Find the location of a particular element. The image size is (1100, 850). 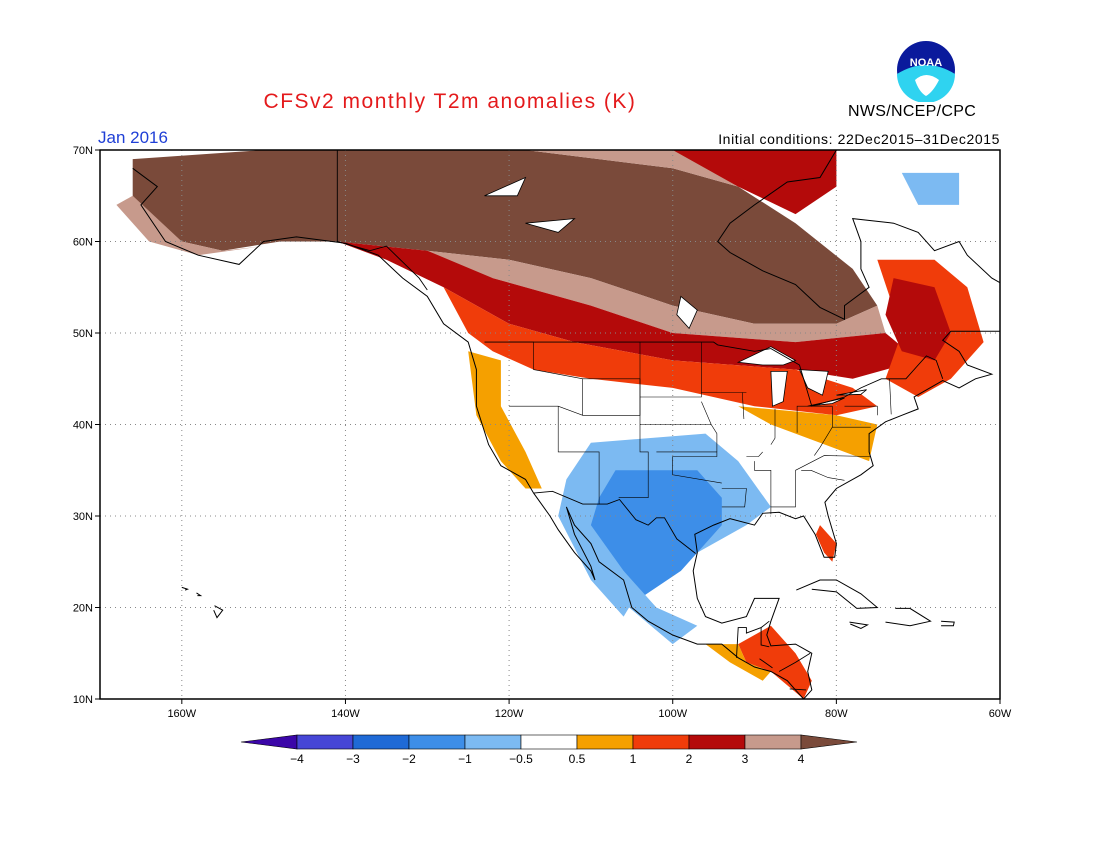

longitude-labels: 160W 140W 120W 100W 80W 60W is located at coordinates (589, 709).